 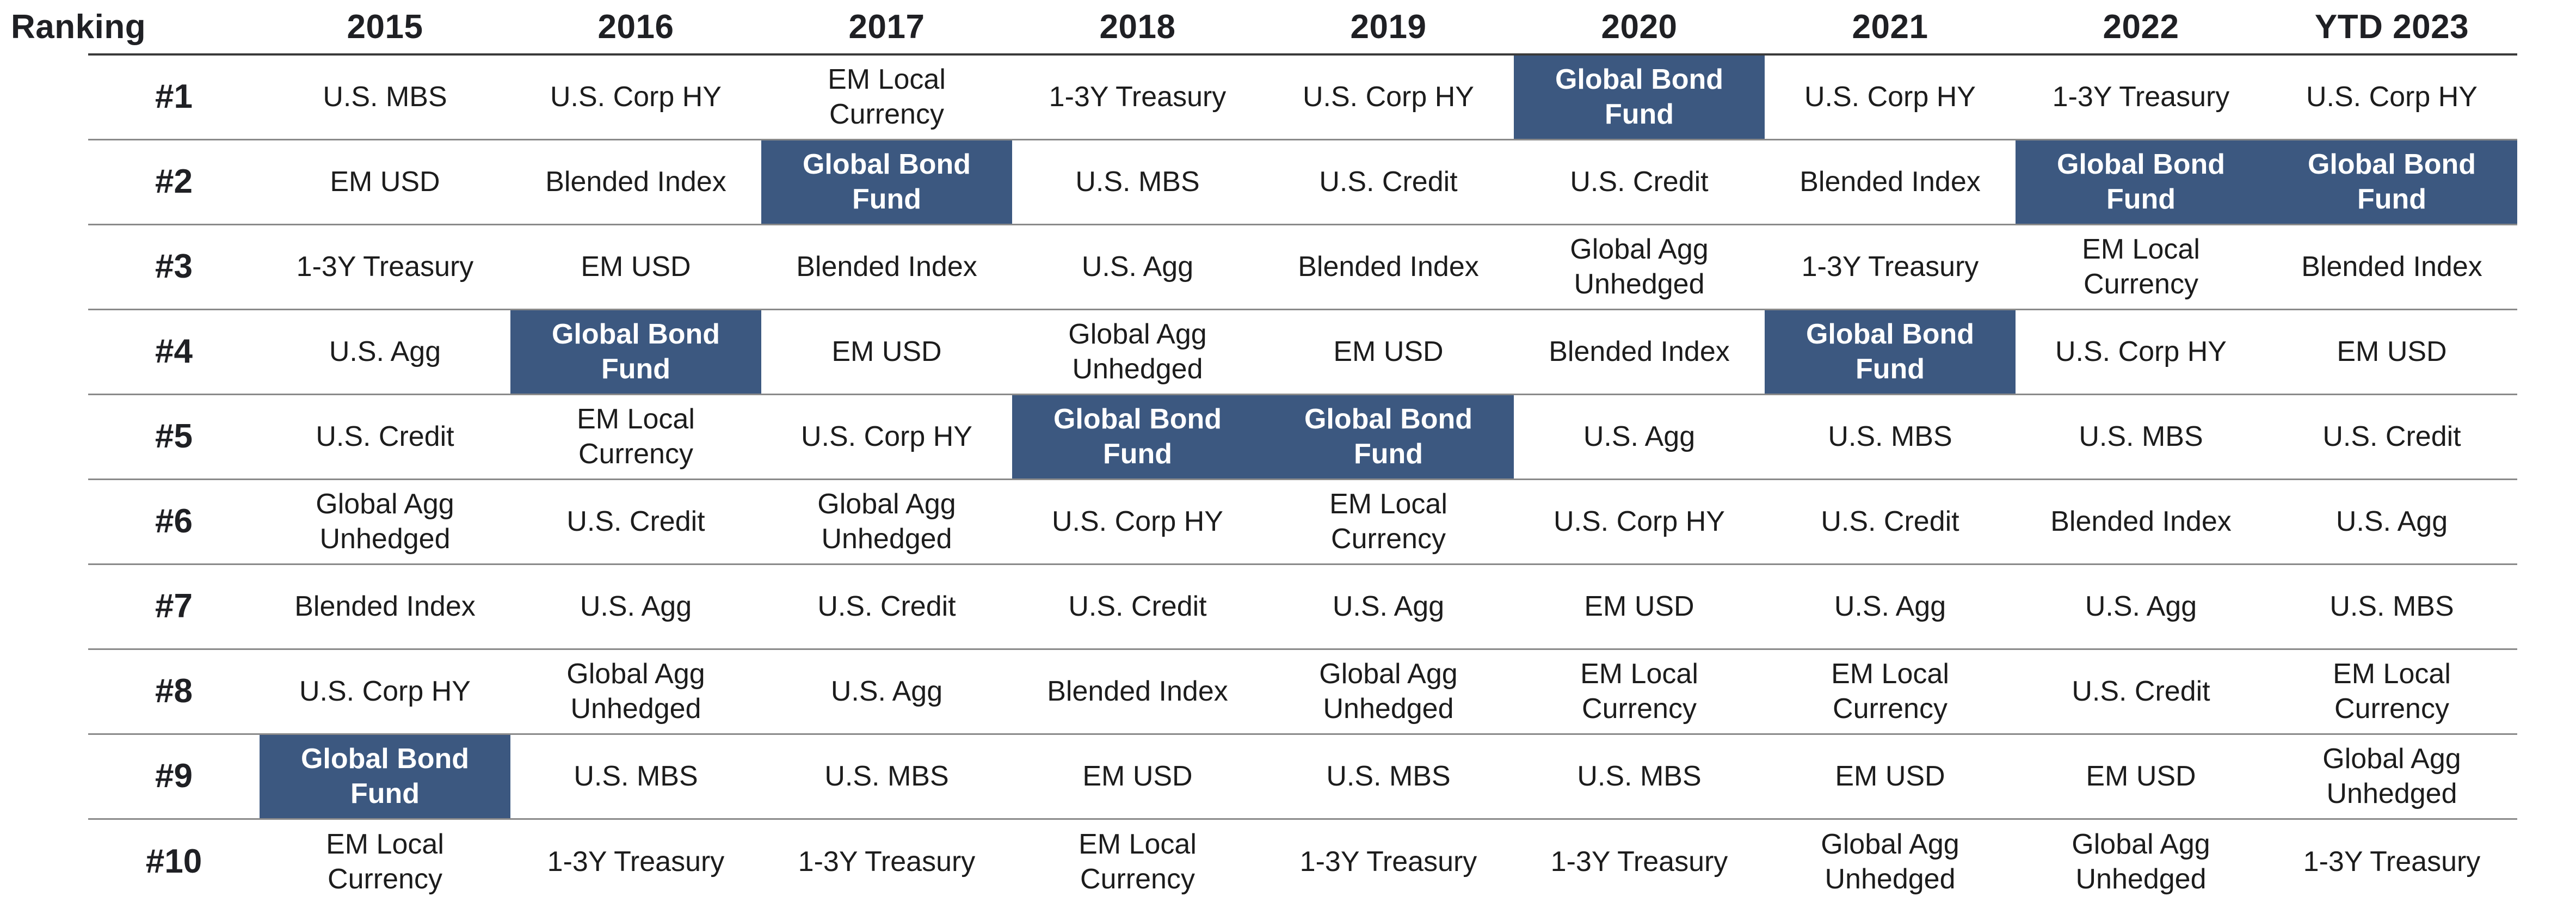 I want to click on table-cell: EM Local Currency, so click(x=1891, y=692).